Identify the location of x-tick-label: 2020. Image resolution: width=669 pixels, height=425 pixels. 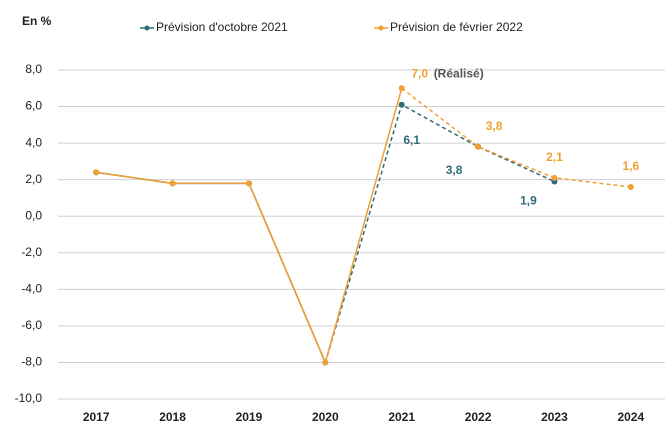
(325, 417).